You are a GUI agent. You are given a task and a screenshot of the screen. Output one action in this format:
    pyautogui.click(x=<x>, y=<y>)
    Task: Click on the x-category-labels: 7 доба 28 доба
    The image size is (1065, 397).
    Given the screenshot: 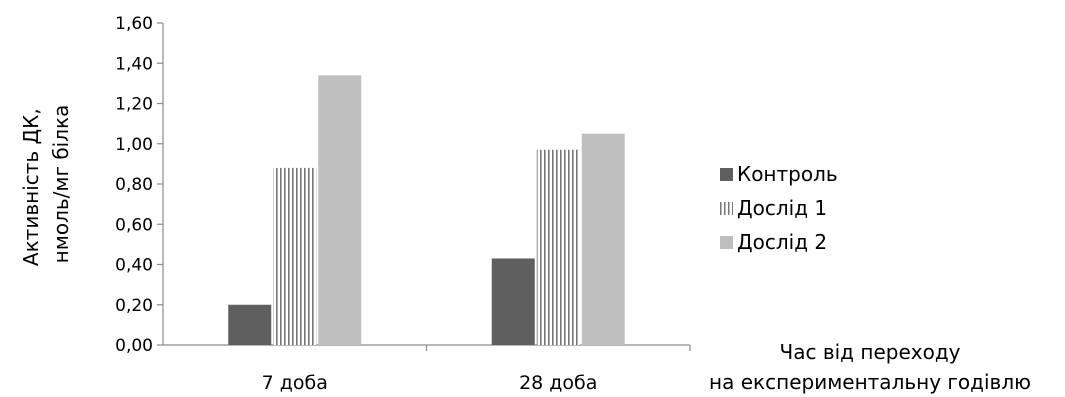 What is the action you would take?
    pyautogui.click(x=430, y=383)
    